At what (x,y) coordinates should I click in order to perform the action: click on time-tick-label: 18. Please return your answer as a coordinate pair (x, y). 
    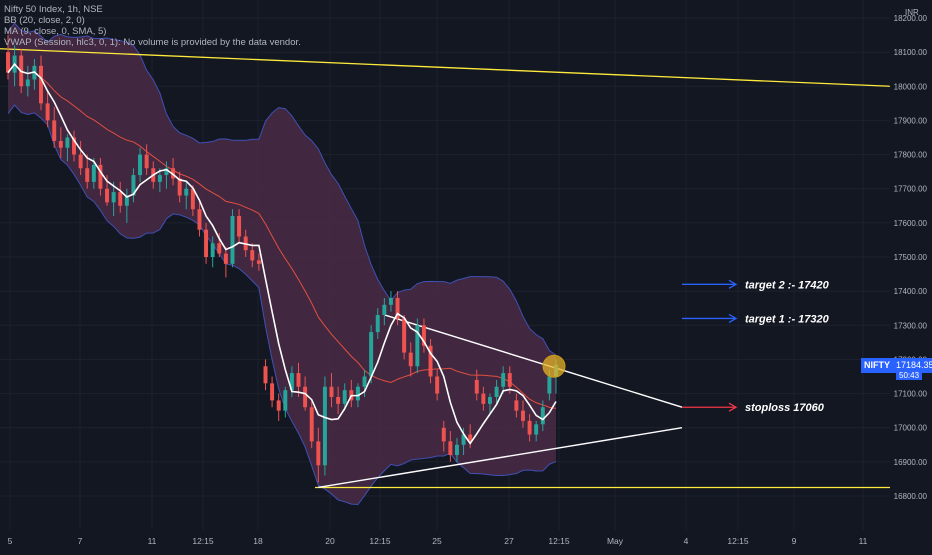
    Looking at the image, I should click on (258, 541).